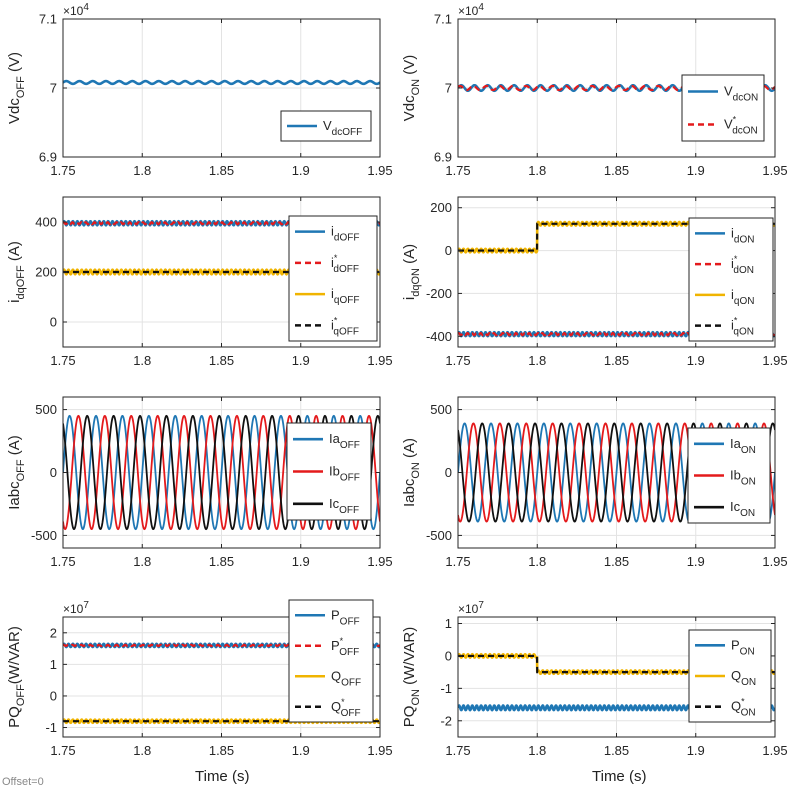 This screenshot has width=789, height=792. What do you see at coordinates (16, 272) in the screenshot?
I see `y-axis-label: idqOFF (A)` at bounding box center [16, 272].